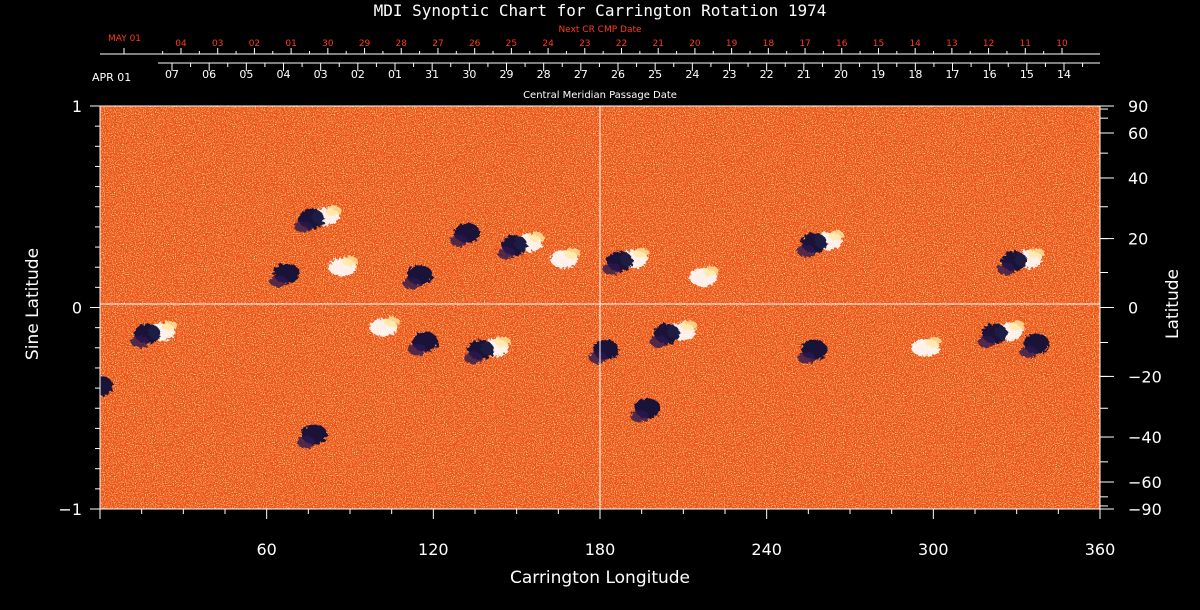 Image resolution: width=1200 pixels, height=610 pixels. What do you see at coordinates (469, 74) in the screenshot?
I see `cmp-date-label: 30` at bounding box center [469, 74].